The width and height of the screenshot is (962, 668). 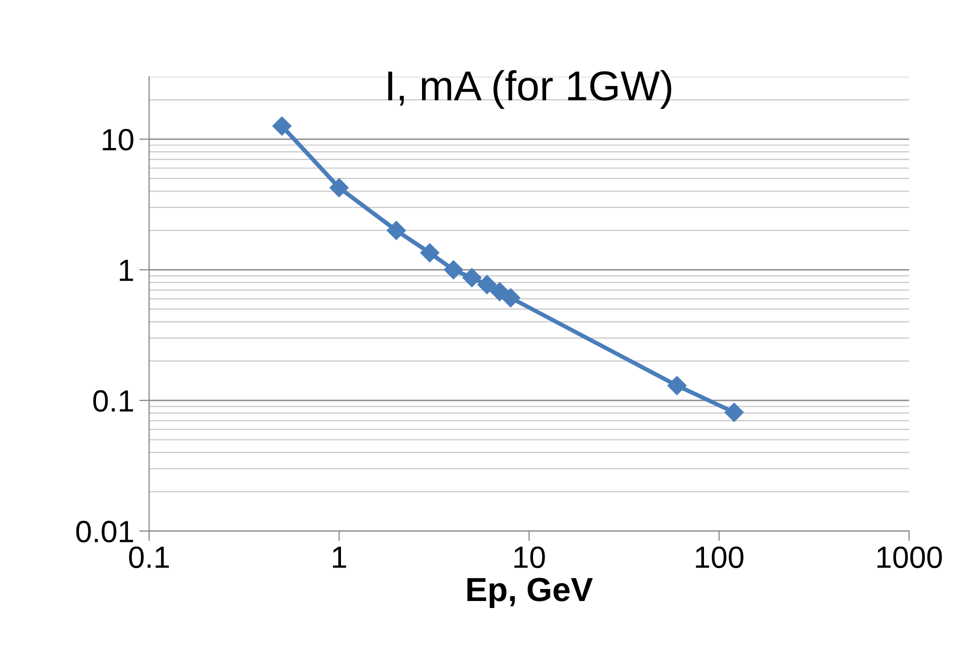 I want to click on x-axis-title: Ep, GeV, so click(x=530, y=593).